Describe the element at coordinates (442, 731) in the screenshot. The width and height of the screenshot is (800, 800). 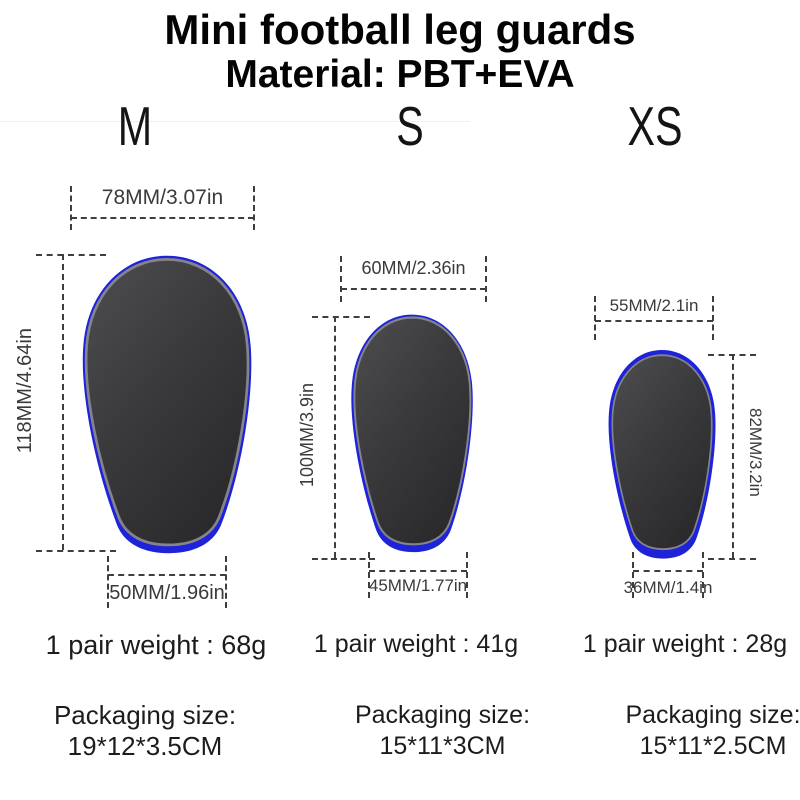
I see `packaging-info-s: Packaging size: 15*11*3CM` at that location.